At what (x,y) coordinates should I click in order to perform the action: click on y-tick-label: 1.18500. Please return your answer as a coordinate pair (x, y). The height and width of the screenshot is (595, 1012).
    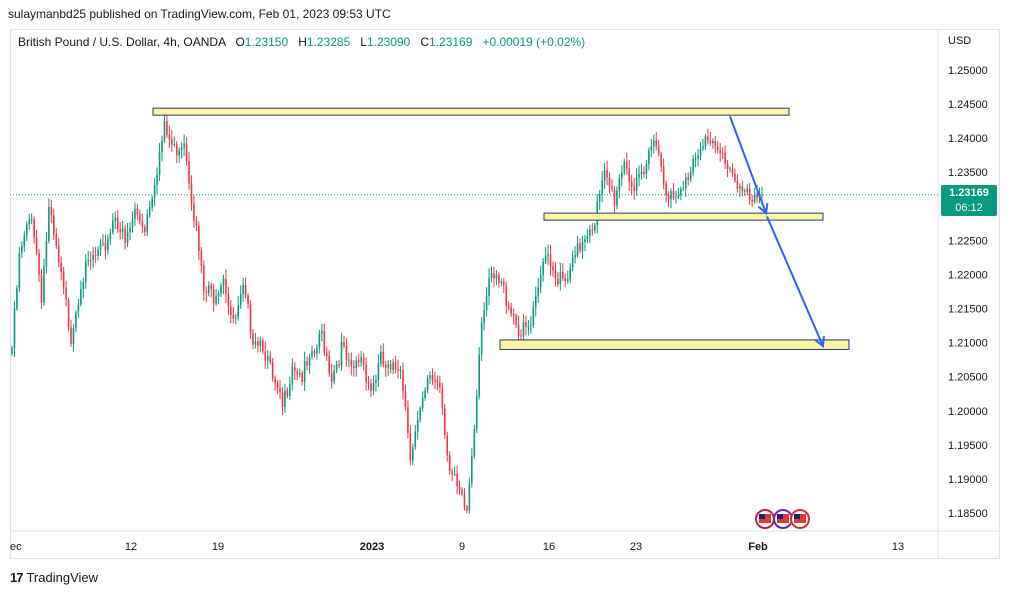
    Looking at the image, I should click on (968, 514).